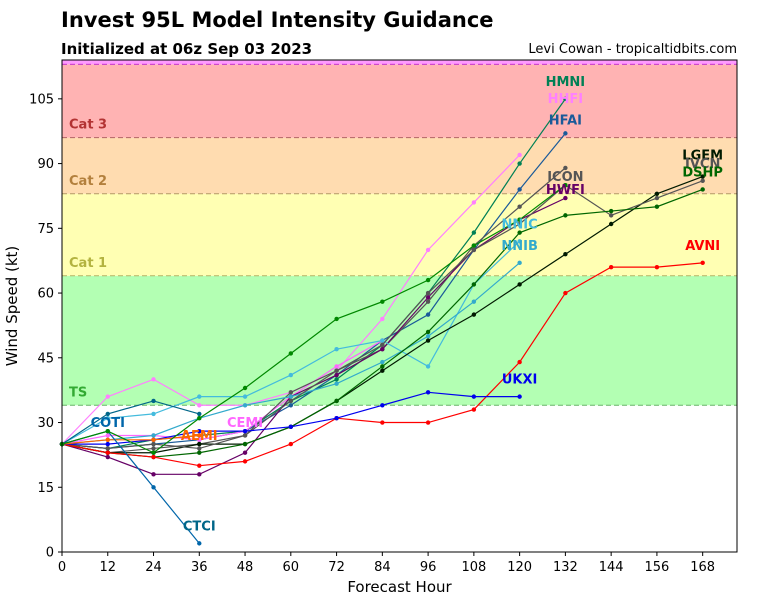 Image resolution: width=768 pixels, height=600 pixels. I want to click on y-tick-label: 60, so click(45, 294).